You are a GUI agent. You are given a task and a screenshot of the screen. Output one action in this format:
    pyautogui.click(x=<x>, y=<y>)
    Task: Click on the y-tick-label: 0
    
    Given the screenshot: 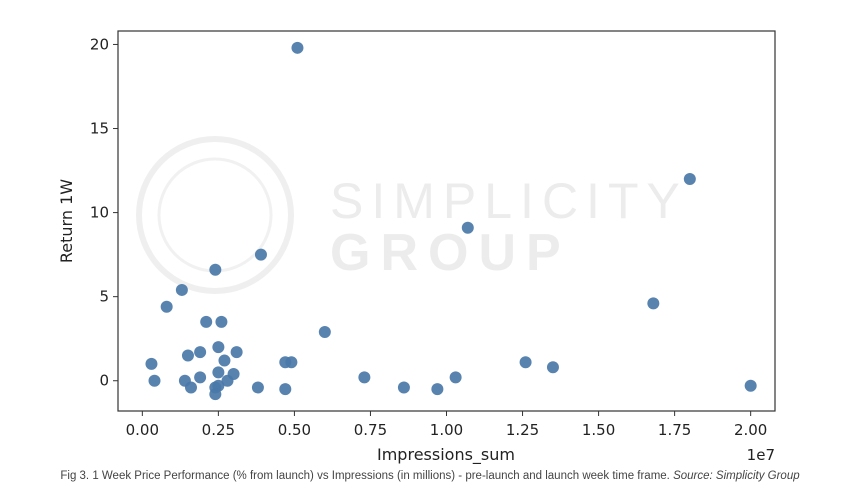 What is the action you would take?
    pyautogui.click(x=104, y=381)
    